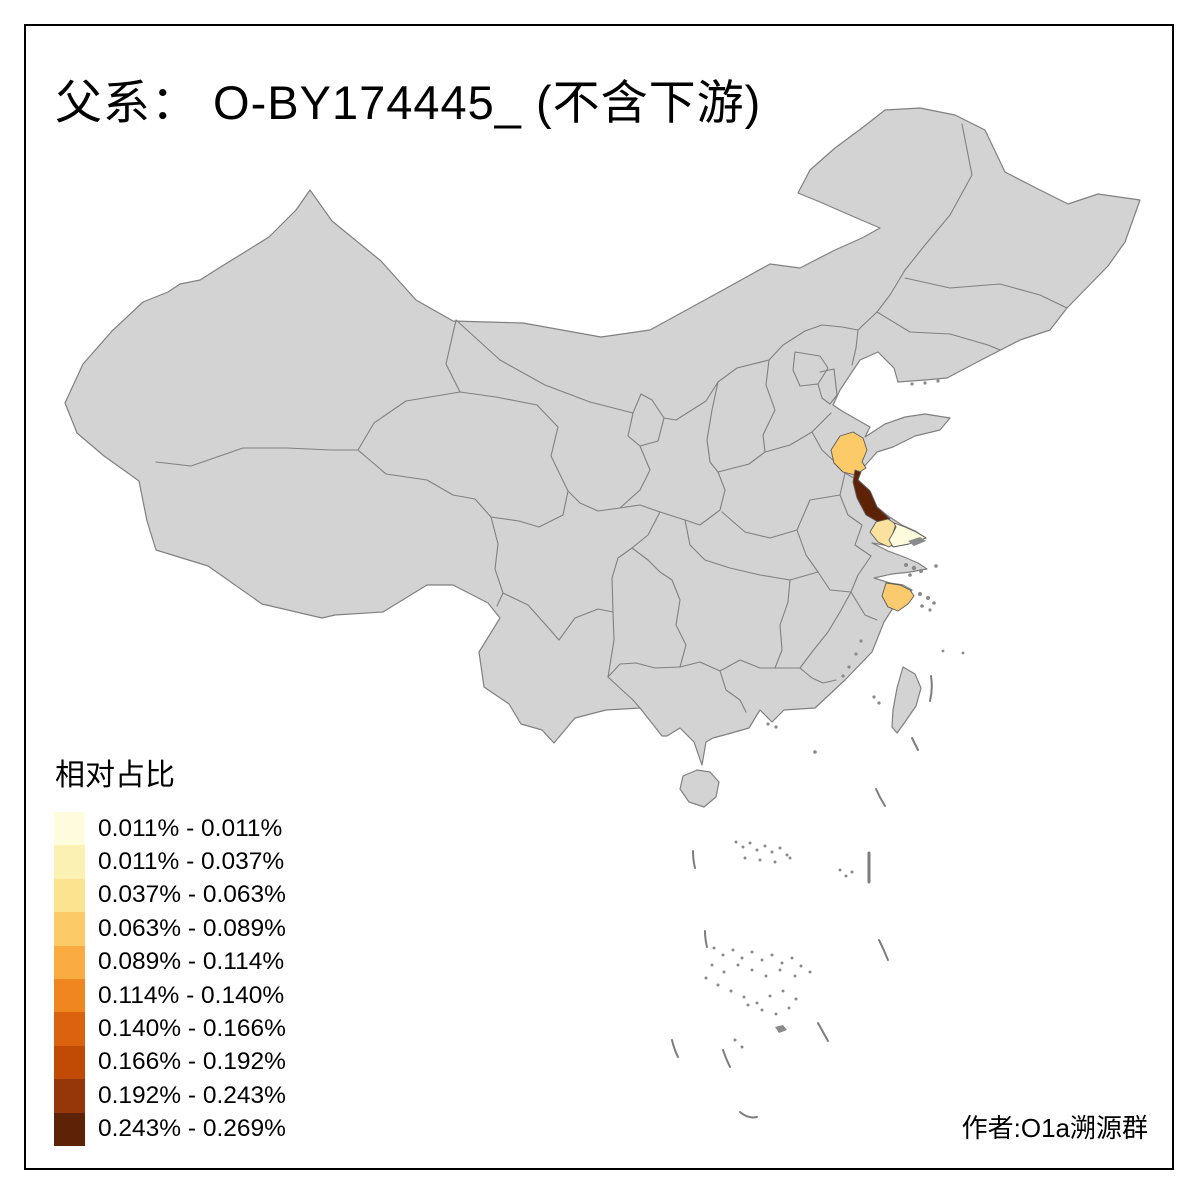 Image resolution: width=1200 pixels, height=1200 pixels. I want to click on author-credit: 作者:O1a溯源群, so click(1054, 1128).